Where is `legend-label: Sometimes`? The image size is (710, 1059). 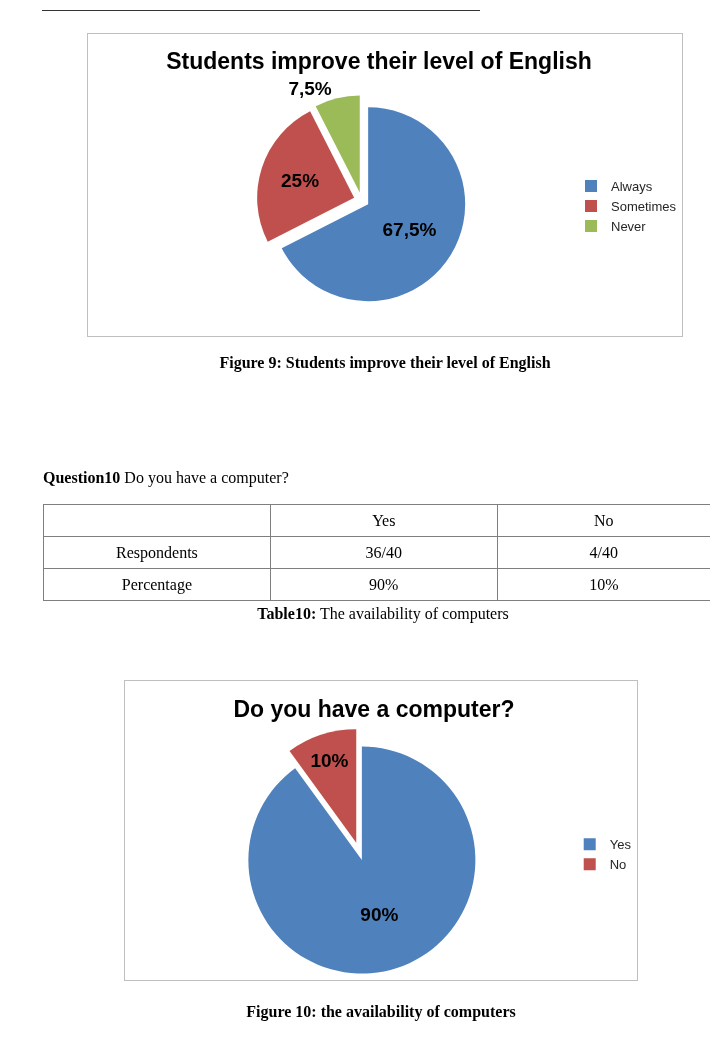 legend-label: Sometimes is located at coordinates (644, 207).